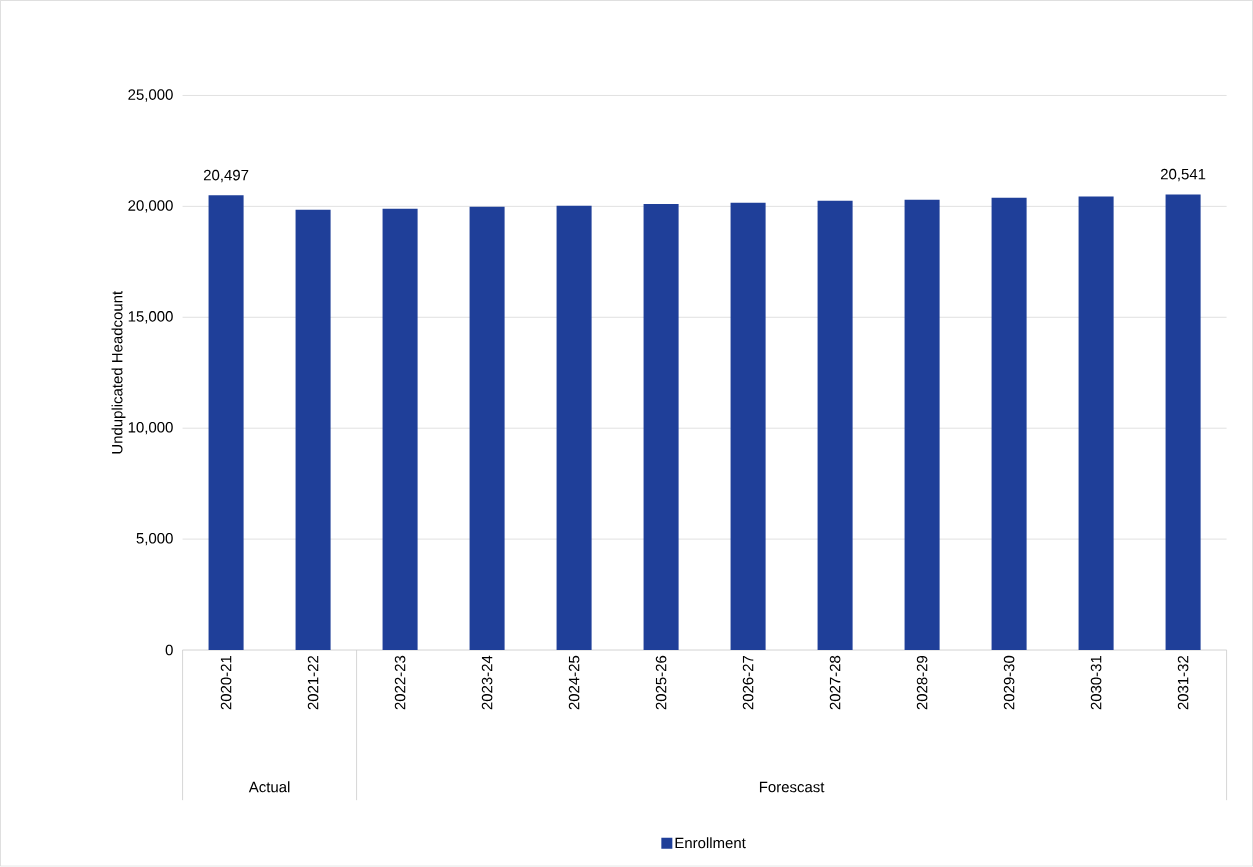 The width and height of the screenshot is (1253, 867). I want to click on text: Actual, so click(269, 787).